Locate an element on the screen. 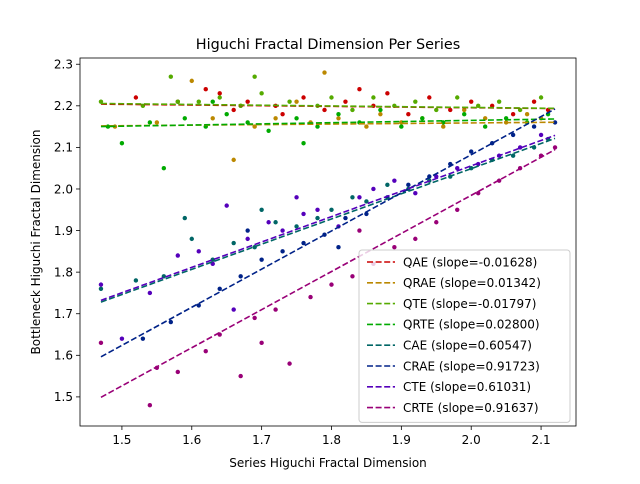 This screenshot has height=484, width=640. y-tick-label-0: 1.5 is located at coordinates (63, 397).